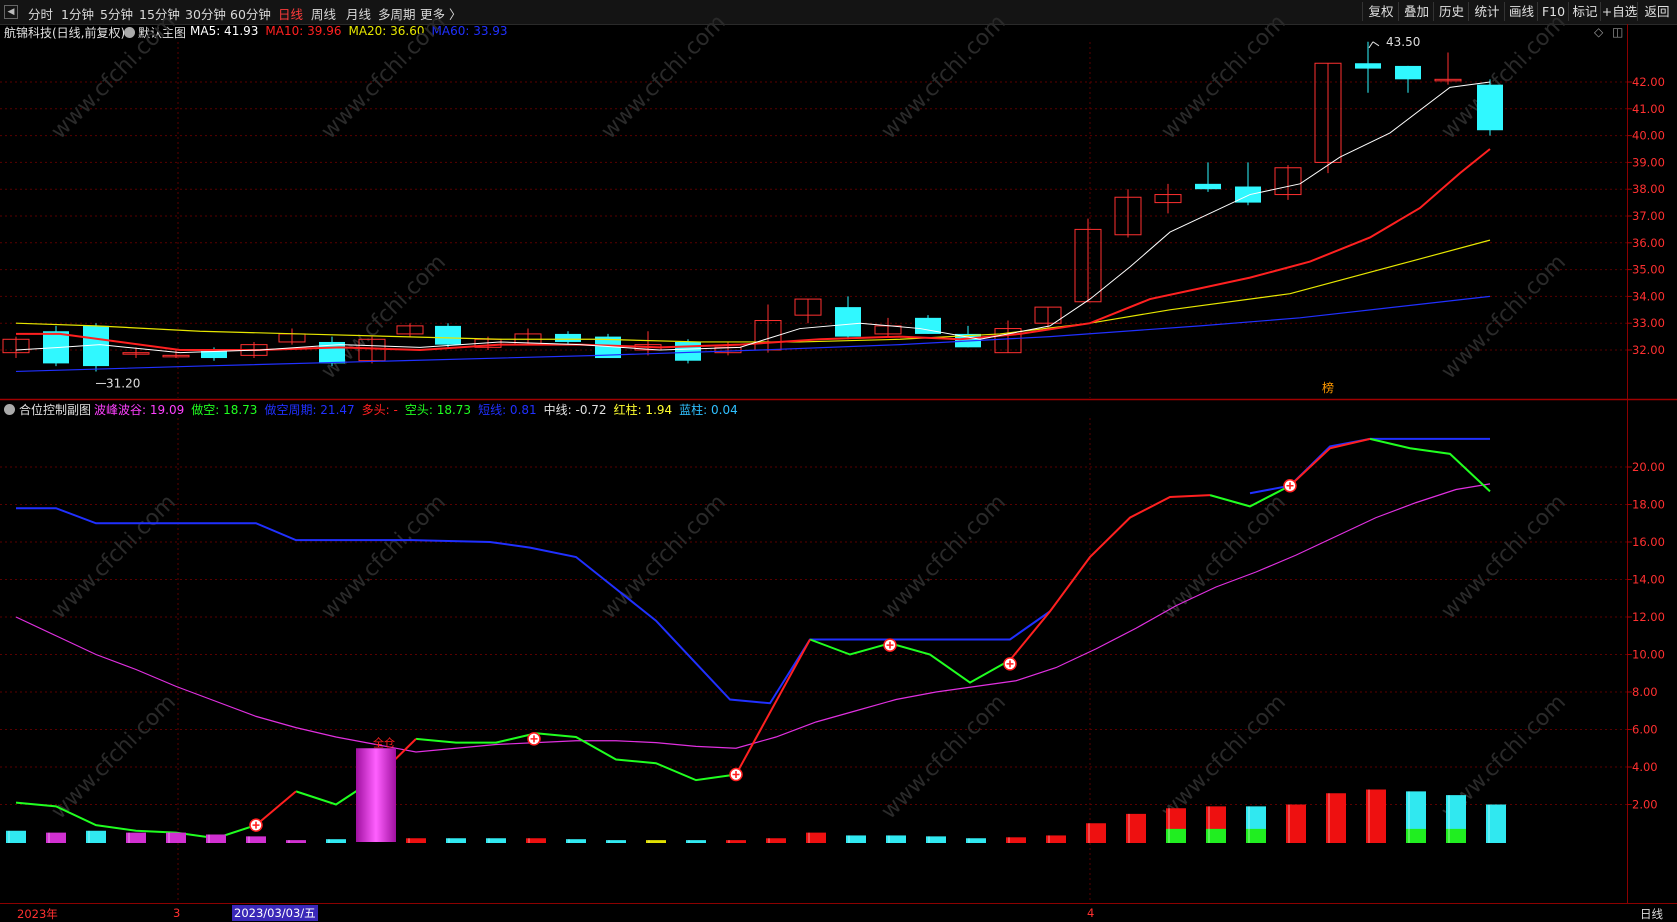  I want to click on main-tick-label: 42.00, so click(1648, 82).